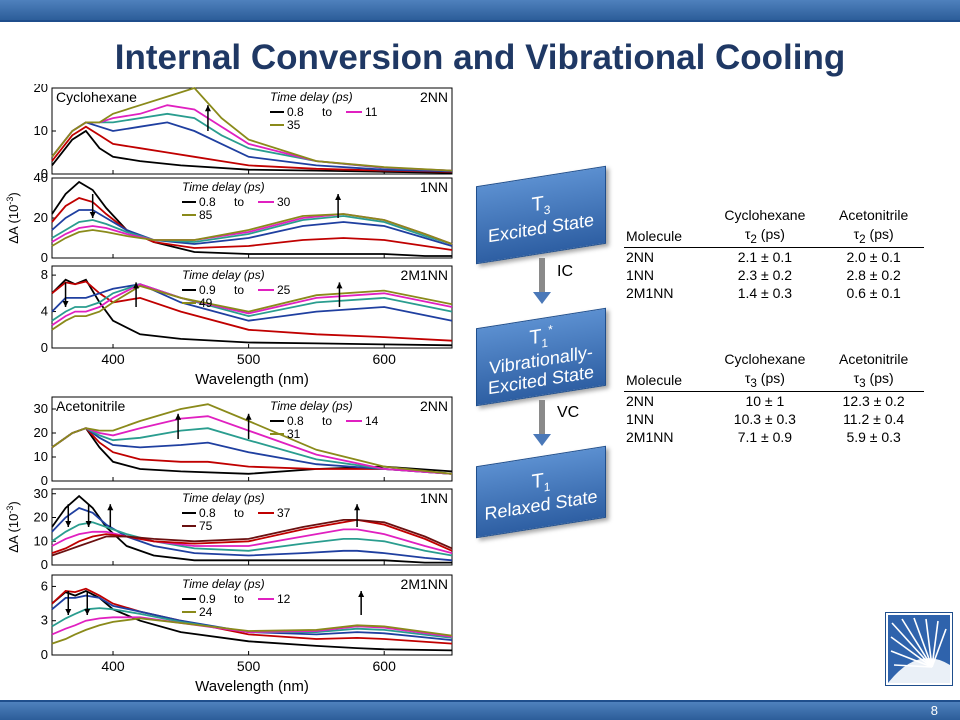  What do you see at coordinates (774, 256) in the screenshot?
I see `table-row: 2NN 2.1 ± 0.1 2.0 ± 0.1` at bounding box center [774, 256].